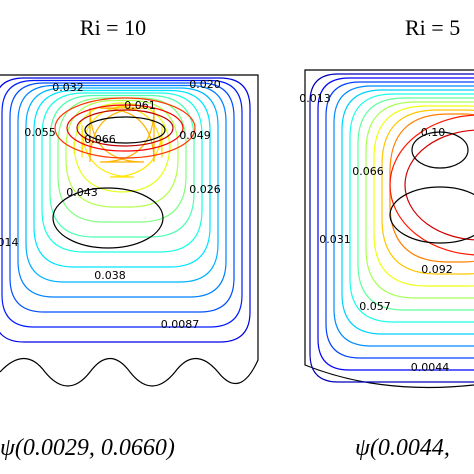 The width and height of the screenshot is (474, 474). What do you see at coordinates (113, 27) in the screenshot?
I see `panel-title: Ri = 10` at bounding box center [113, 27].